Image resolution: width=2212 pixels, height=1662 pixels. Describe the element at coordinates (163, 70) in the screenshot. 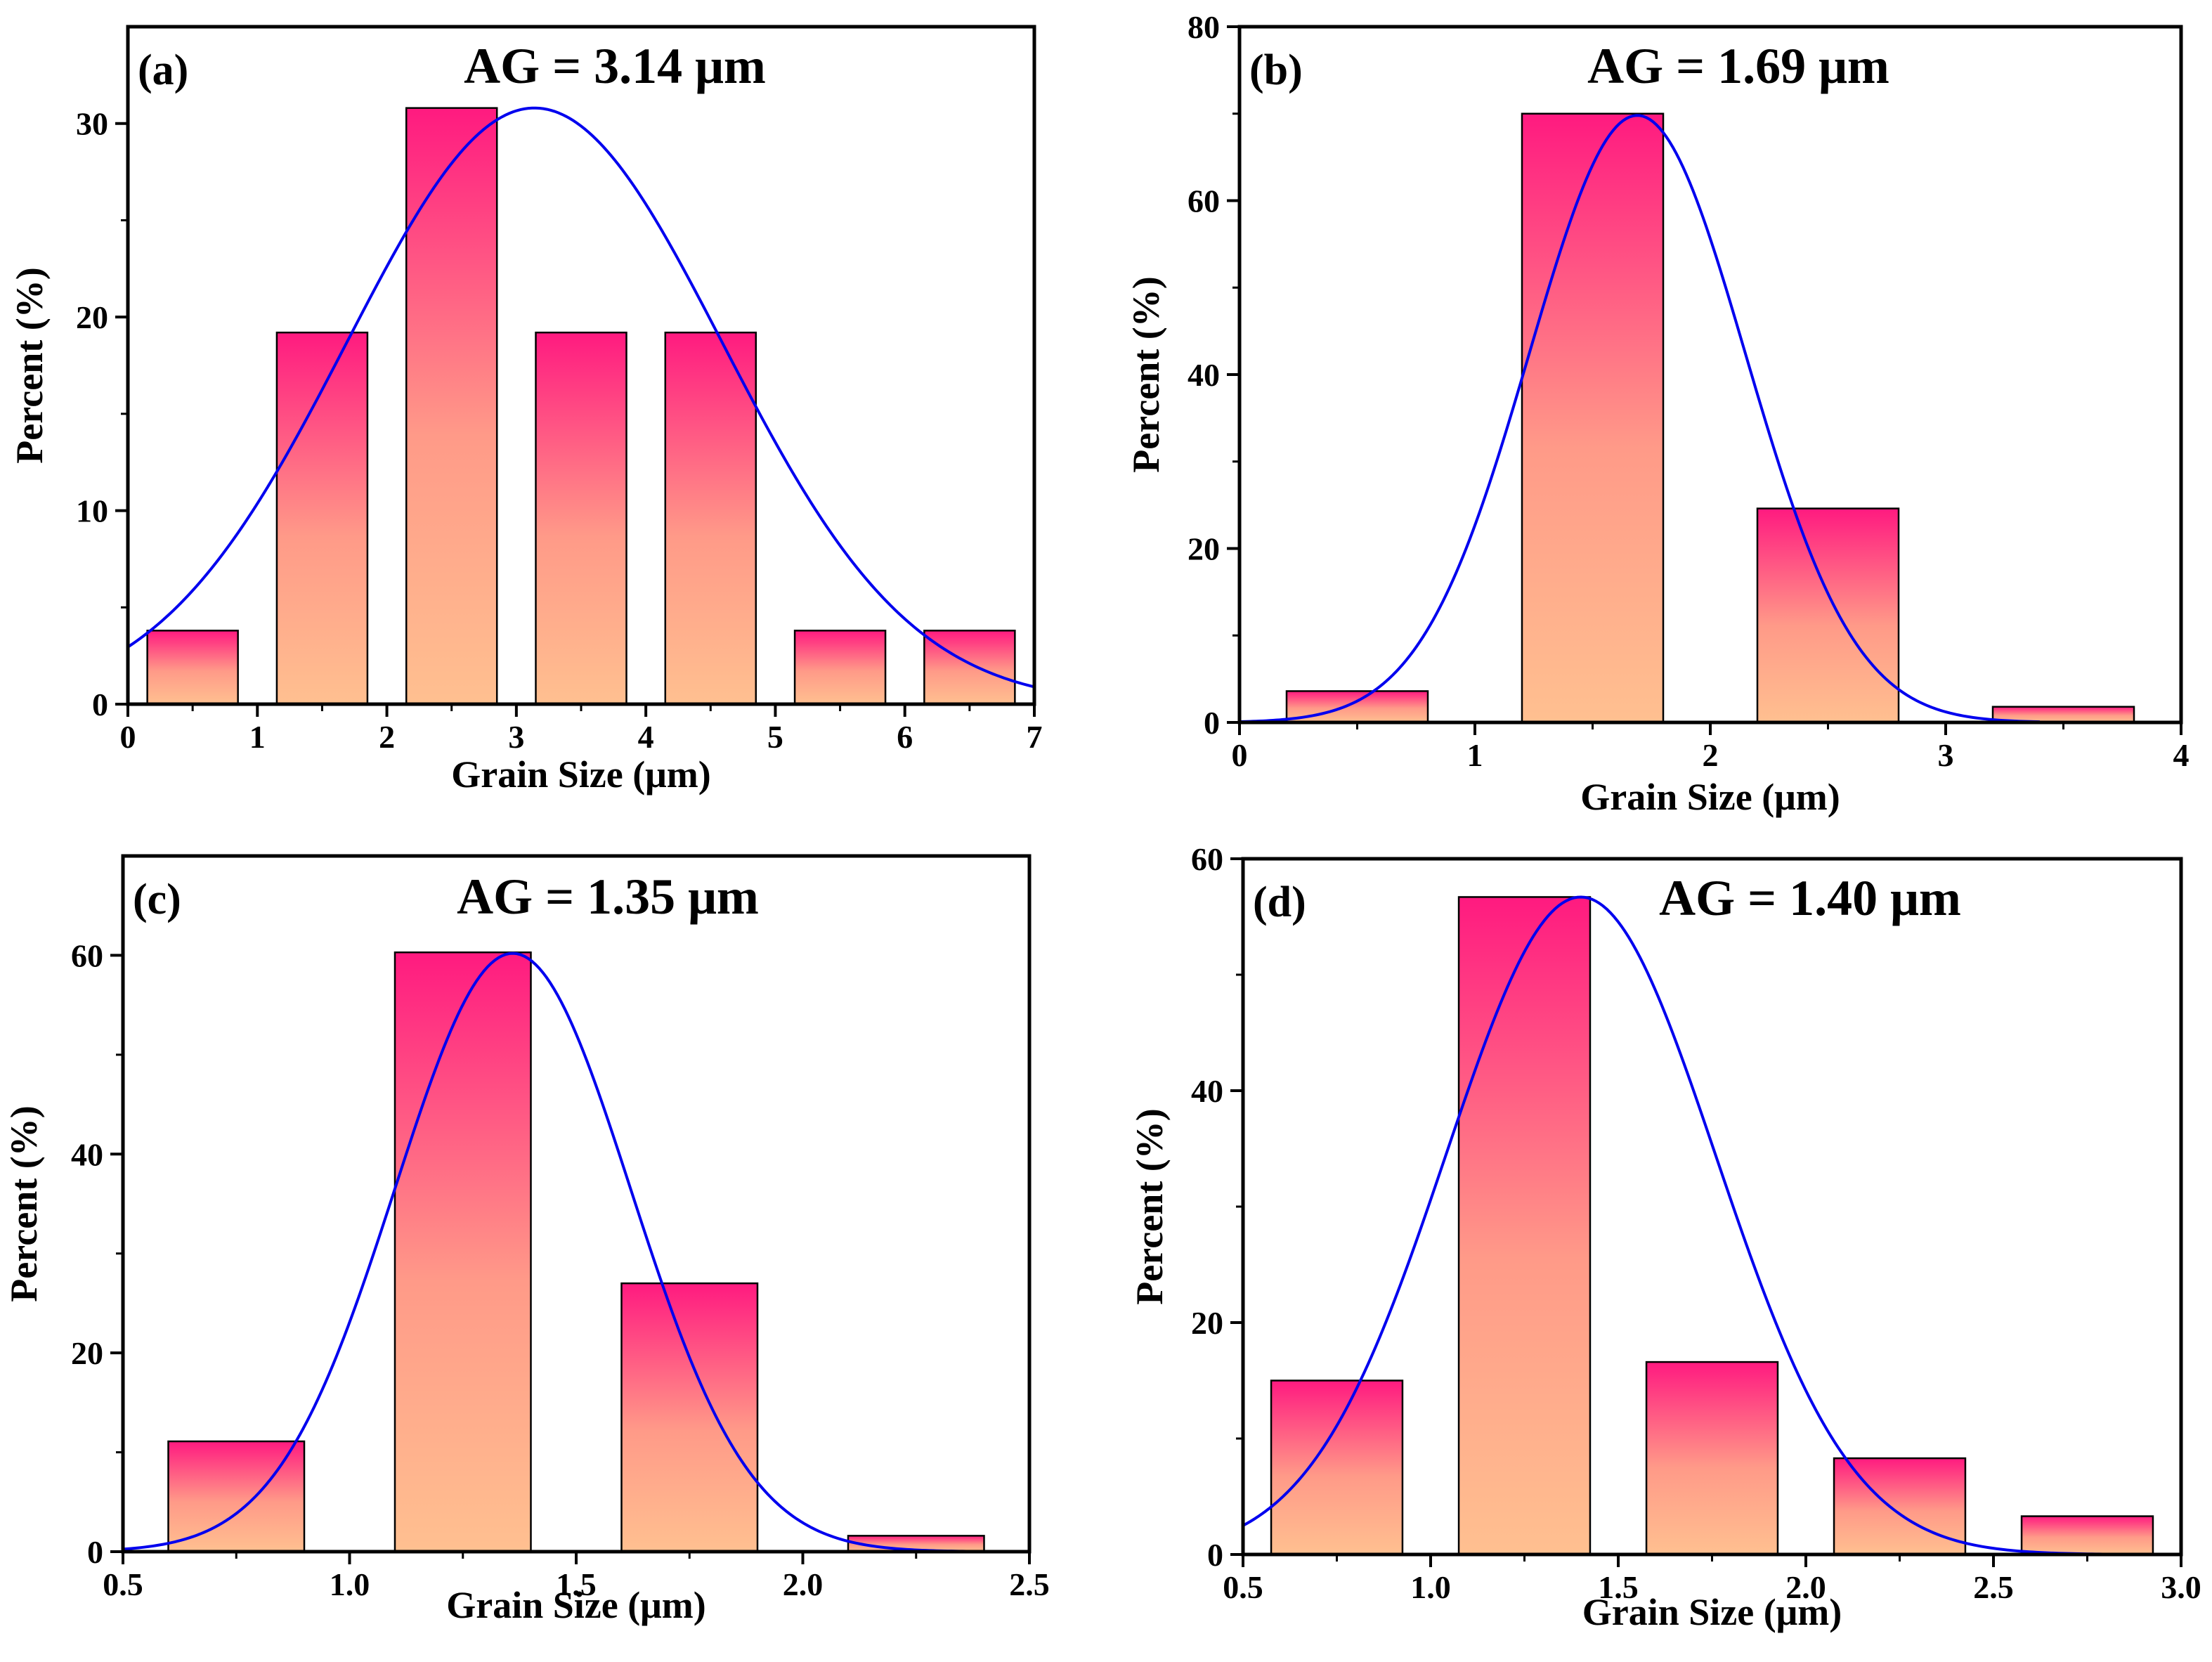

I see `panel-letter: (a)` at that location.